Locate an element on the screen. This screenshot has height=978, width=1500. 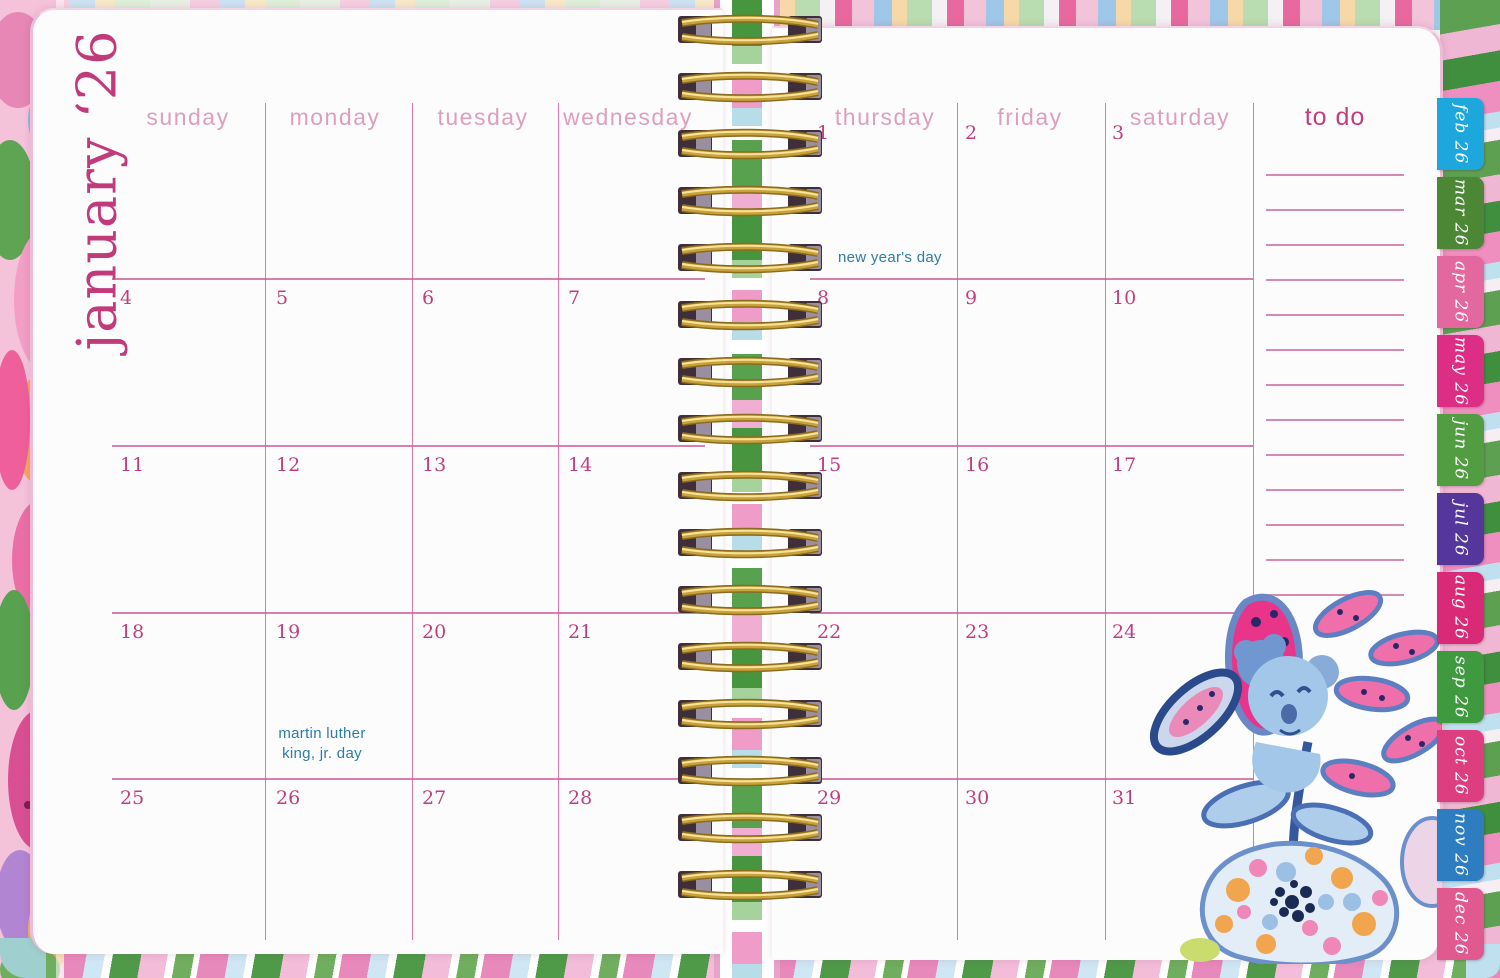
date-cell-26: 26 is located at coordinates (288, 798).